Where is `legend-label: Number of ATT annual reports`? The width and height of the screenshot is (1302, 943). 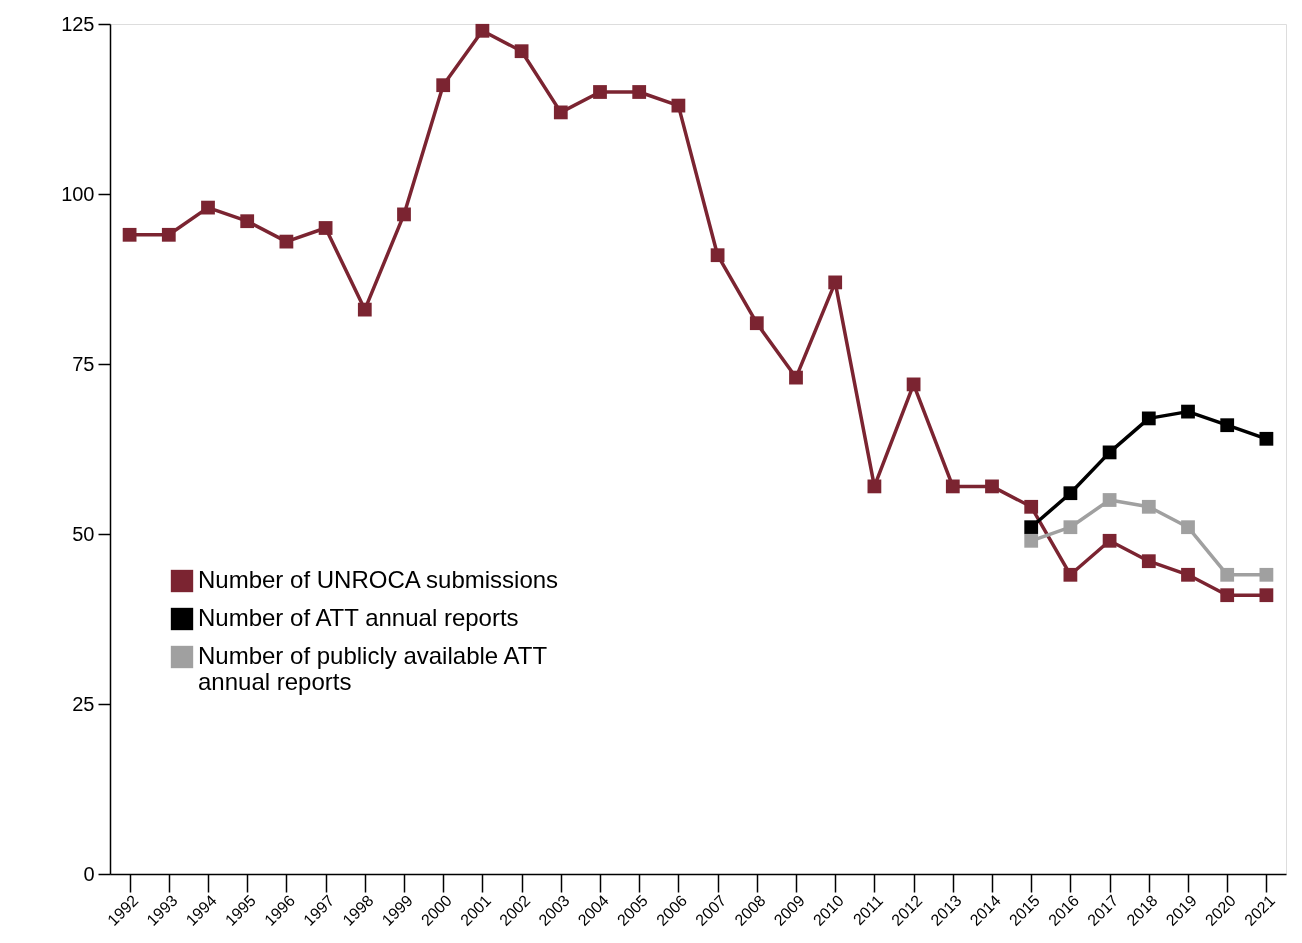
legend-label: Number of ATT annual reports is located at coordinates (358, 617).